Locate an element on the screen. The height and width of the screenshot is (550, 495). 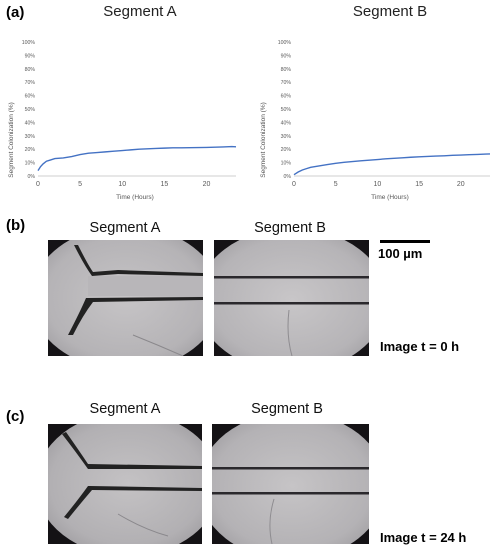
panel-a-label: (a) is located at coordinates (15, 12).